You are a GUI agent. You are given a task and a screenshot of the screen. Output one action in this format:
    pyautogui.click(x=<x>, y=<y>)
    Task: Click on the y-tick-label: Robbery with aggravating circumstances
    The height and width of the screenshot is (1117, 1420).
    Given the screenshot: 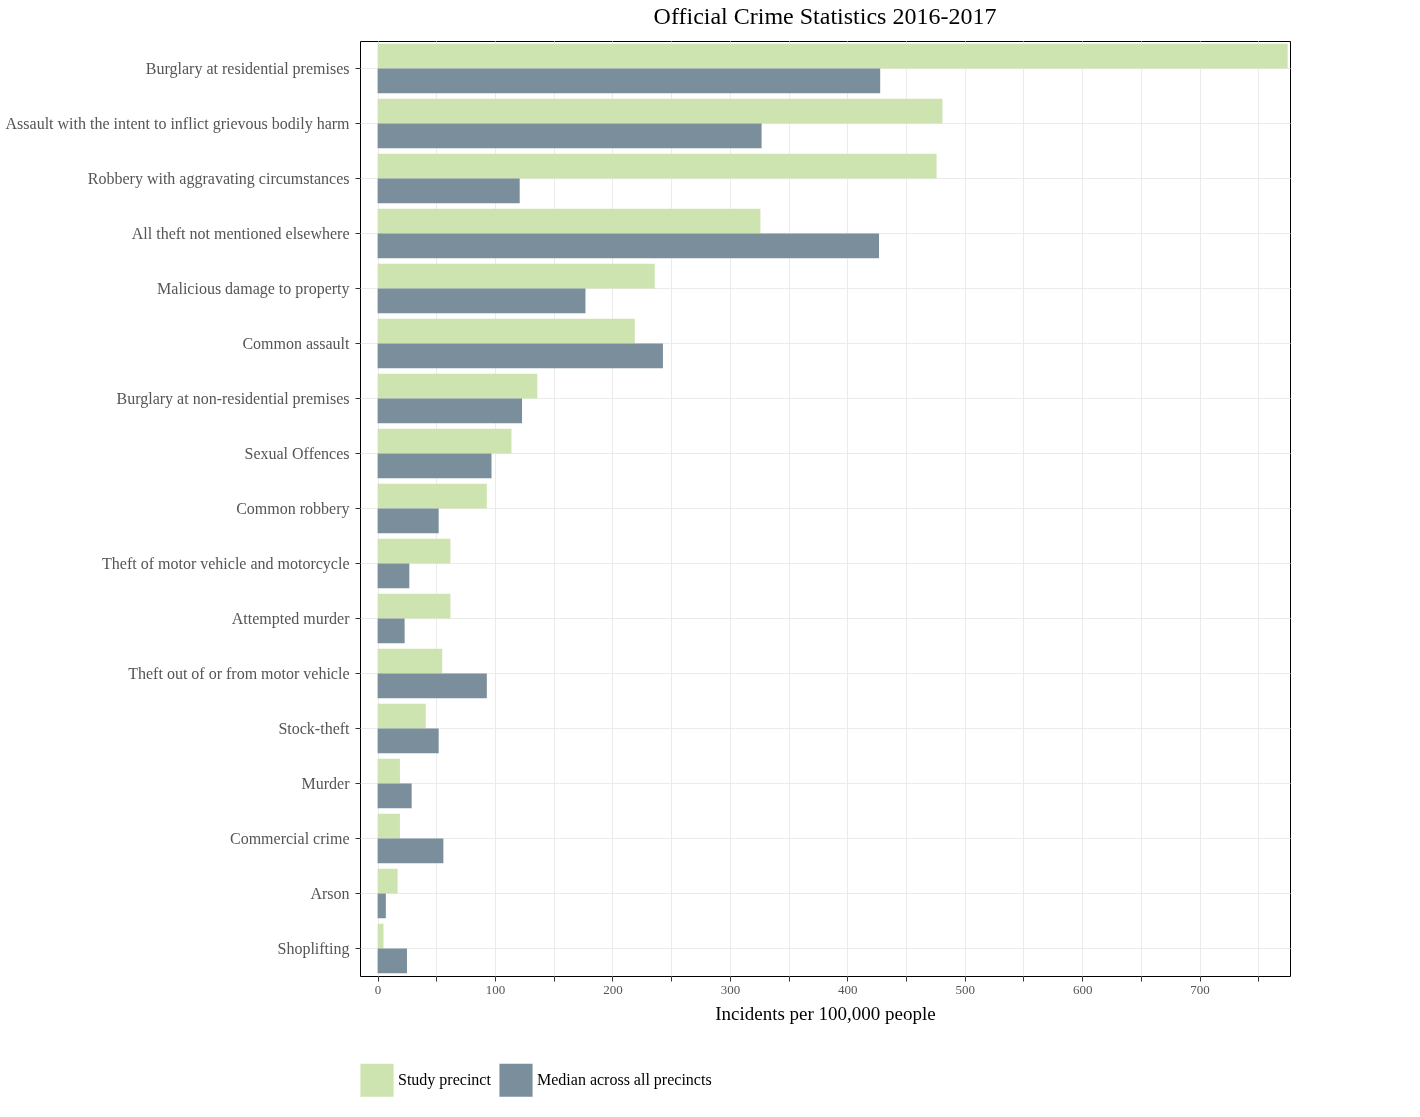 What is the action you would take?
    pyautogui.click(x=218, y=178)
    